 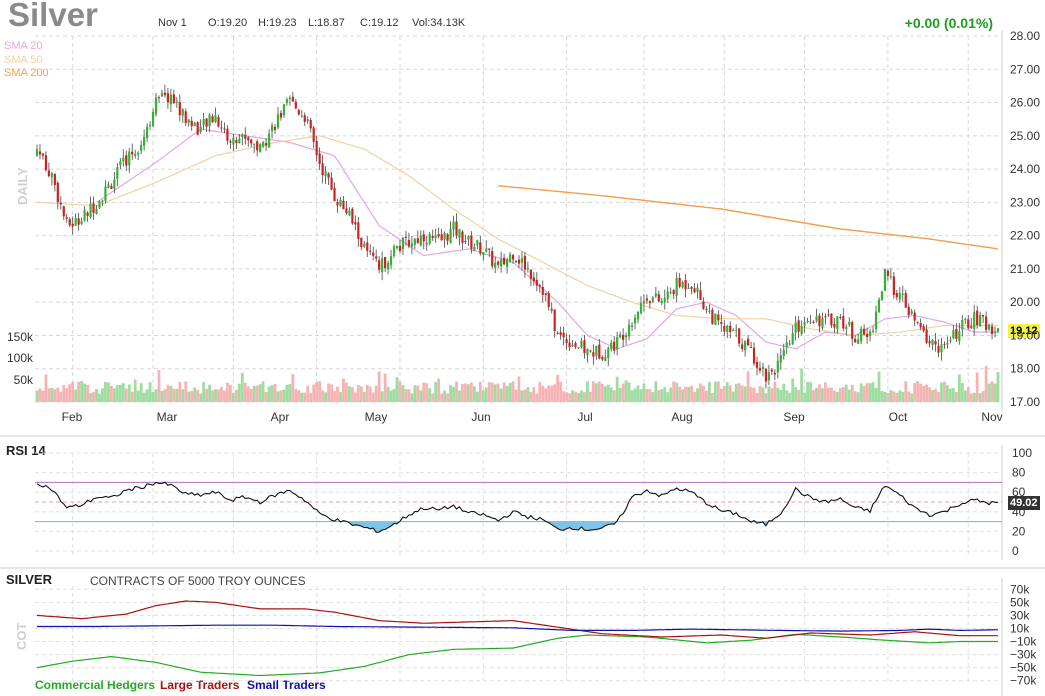 What do you see at coordinates (1025, 136) in the screenshot?
I see `price-tick-label: 25.00` at bounding box center [1025, 136].